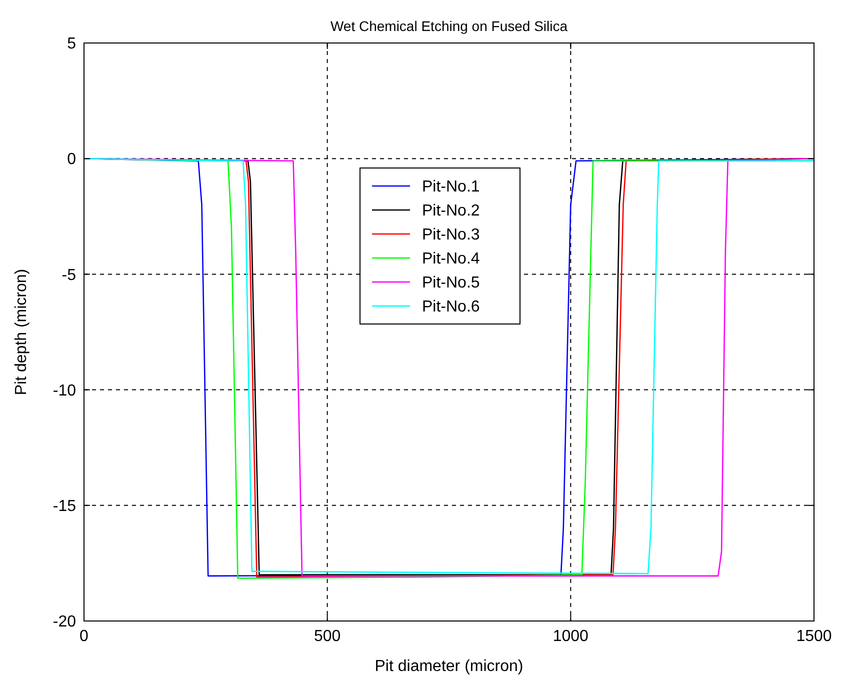  I want to click on y-tick-label: -5, so click(69, 275).